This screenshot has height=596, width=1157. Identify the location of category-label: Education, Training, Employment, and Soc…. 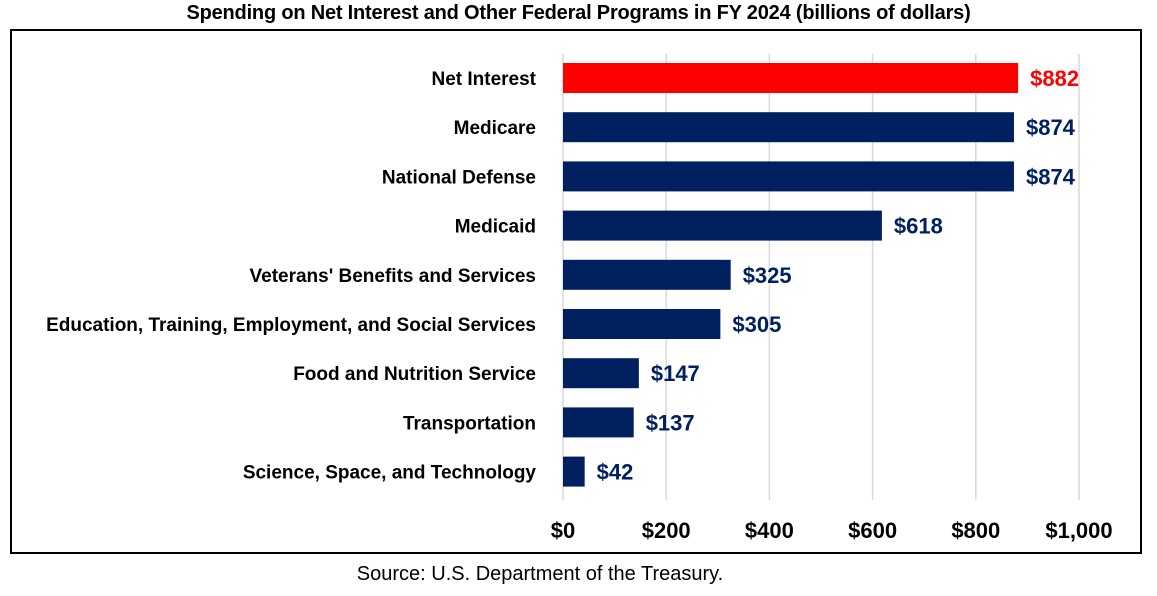
(291, 325).